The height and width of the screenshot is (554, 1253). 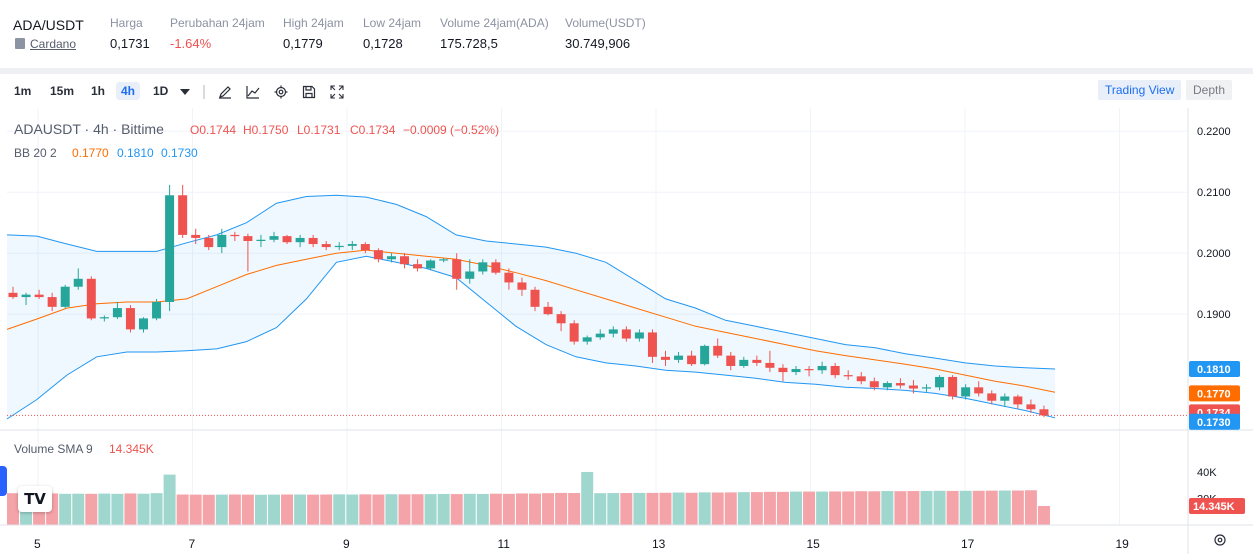 I want to click on y-tick-label: 0.2000, so click(x=1214, y=254).